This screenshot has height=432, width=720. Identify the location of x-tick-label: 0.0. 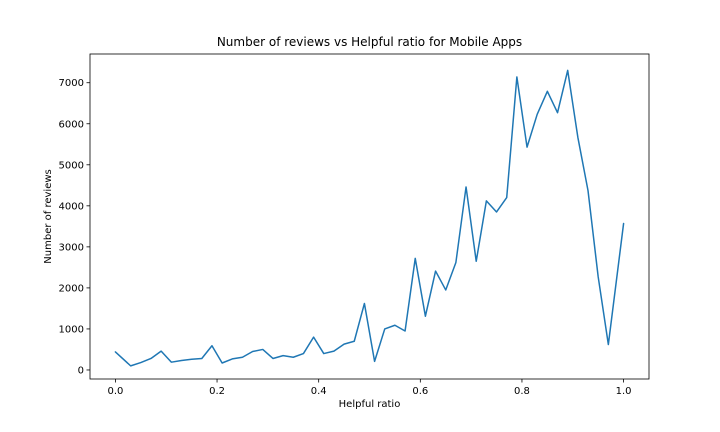
(115, 391).